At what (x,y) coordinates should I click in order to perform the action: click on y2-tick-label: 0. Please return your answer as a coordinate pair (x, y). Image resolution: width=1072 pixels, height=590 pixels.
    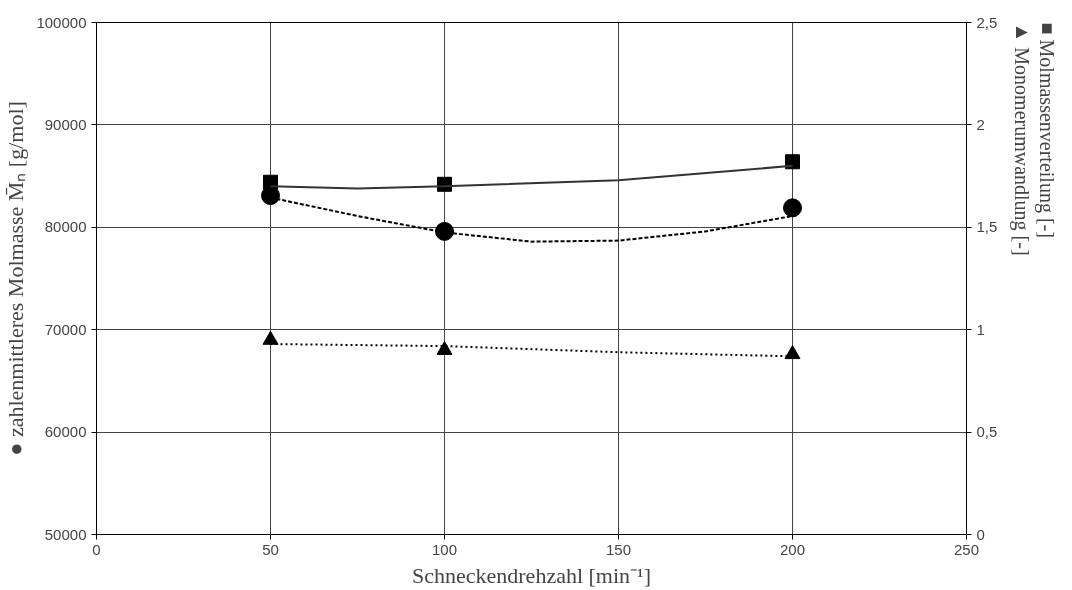
    Looking at the image, I should click on (980, 534).